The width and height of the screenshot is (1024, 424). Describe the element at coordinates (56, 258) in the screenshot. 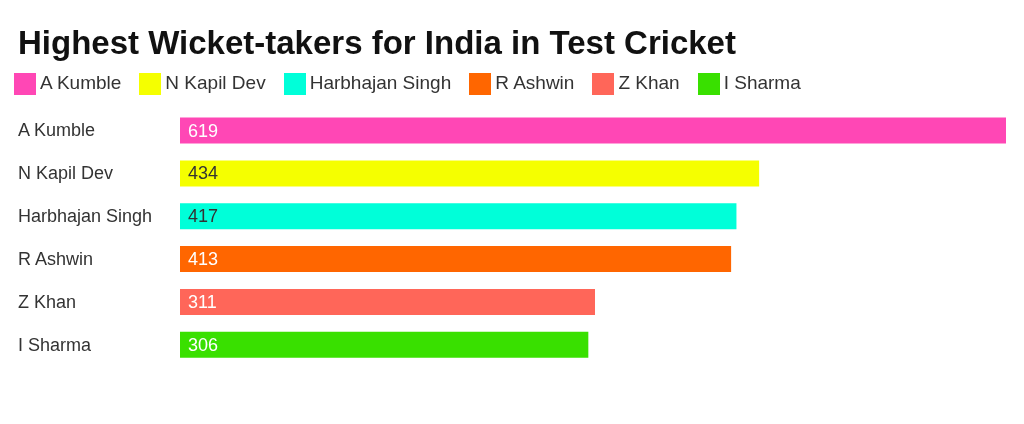

I see `y-tick-label: R Ashwin` at that location.